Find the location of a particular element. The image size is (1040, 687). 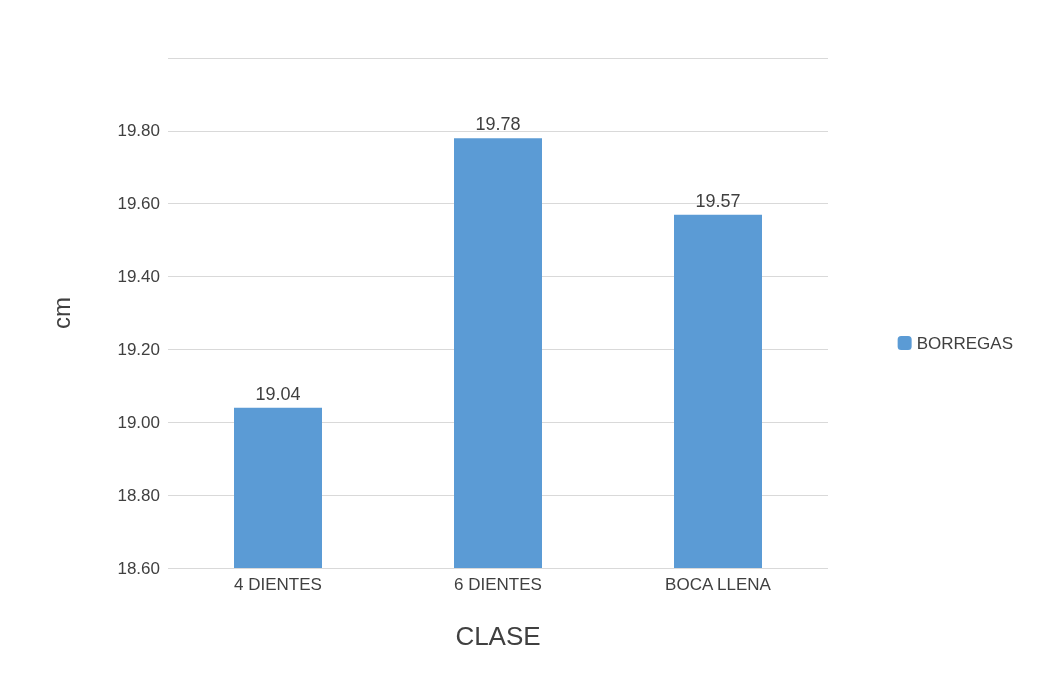

x-tick-label: 6 DIENTES is located at coordinates (498, 584).